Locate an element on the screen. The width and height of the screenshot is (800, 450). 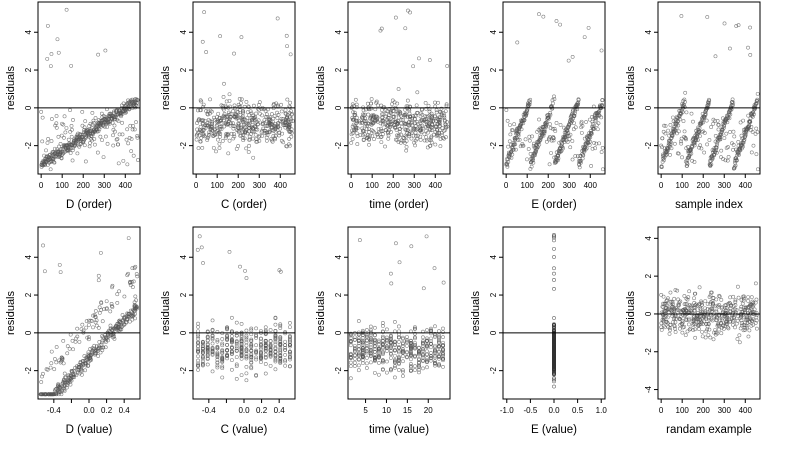
x-tick-label: 400 is located at coordinates (746, 410).